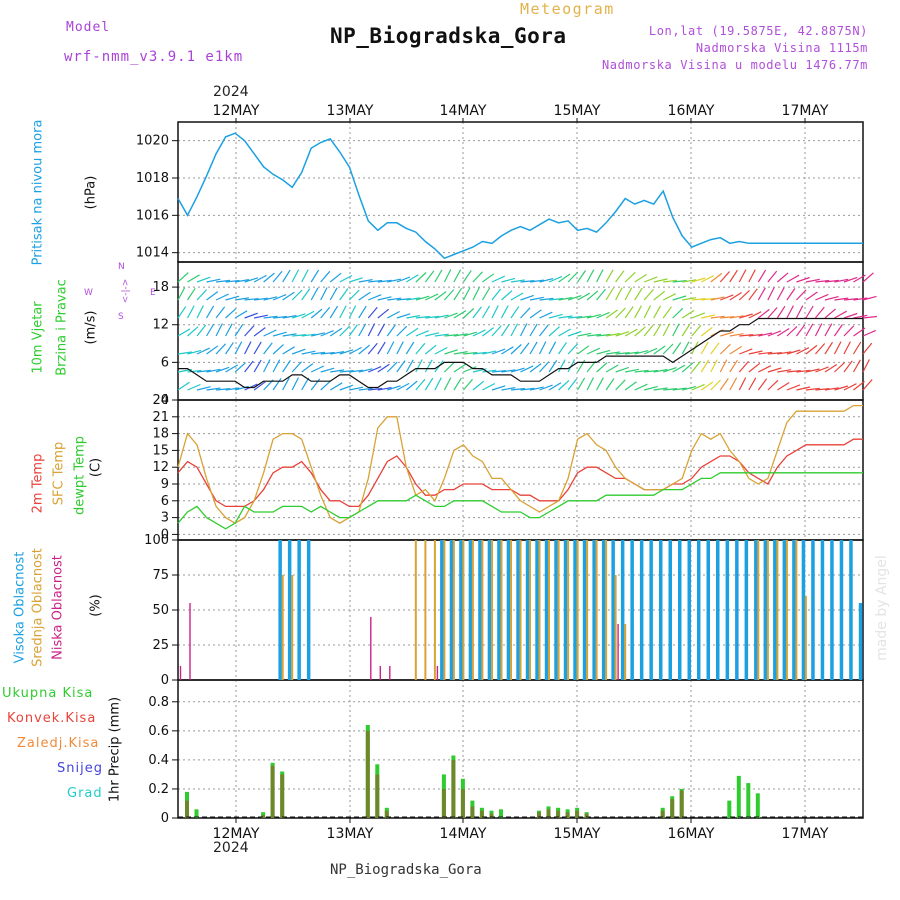 The image size is (900, 900). Describe the element at coordinates (160, 287) in the screenshot. I see `wind-ytick-label-3: 18` at that location.